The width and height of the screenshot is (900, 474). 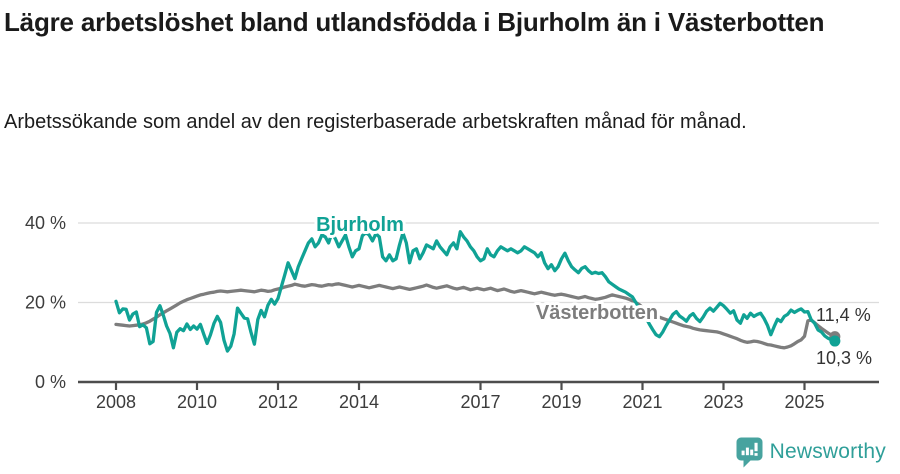 What do you see at coordinates (50, 382) in the screenshot?
I see `y-tick-label-0: 0 %` at bounding box center [50, 382].